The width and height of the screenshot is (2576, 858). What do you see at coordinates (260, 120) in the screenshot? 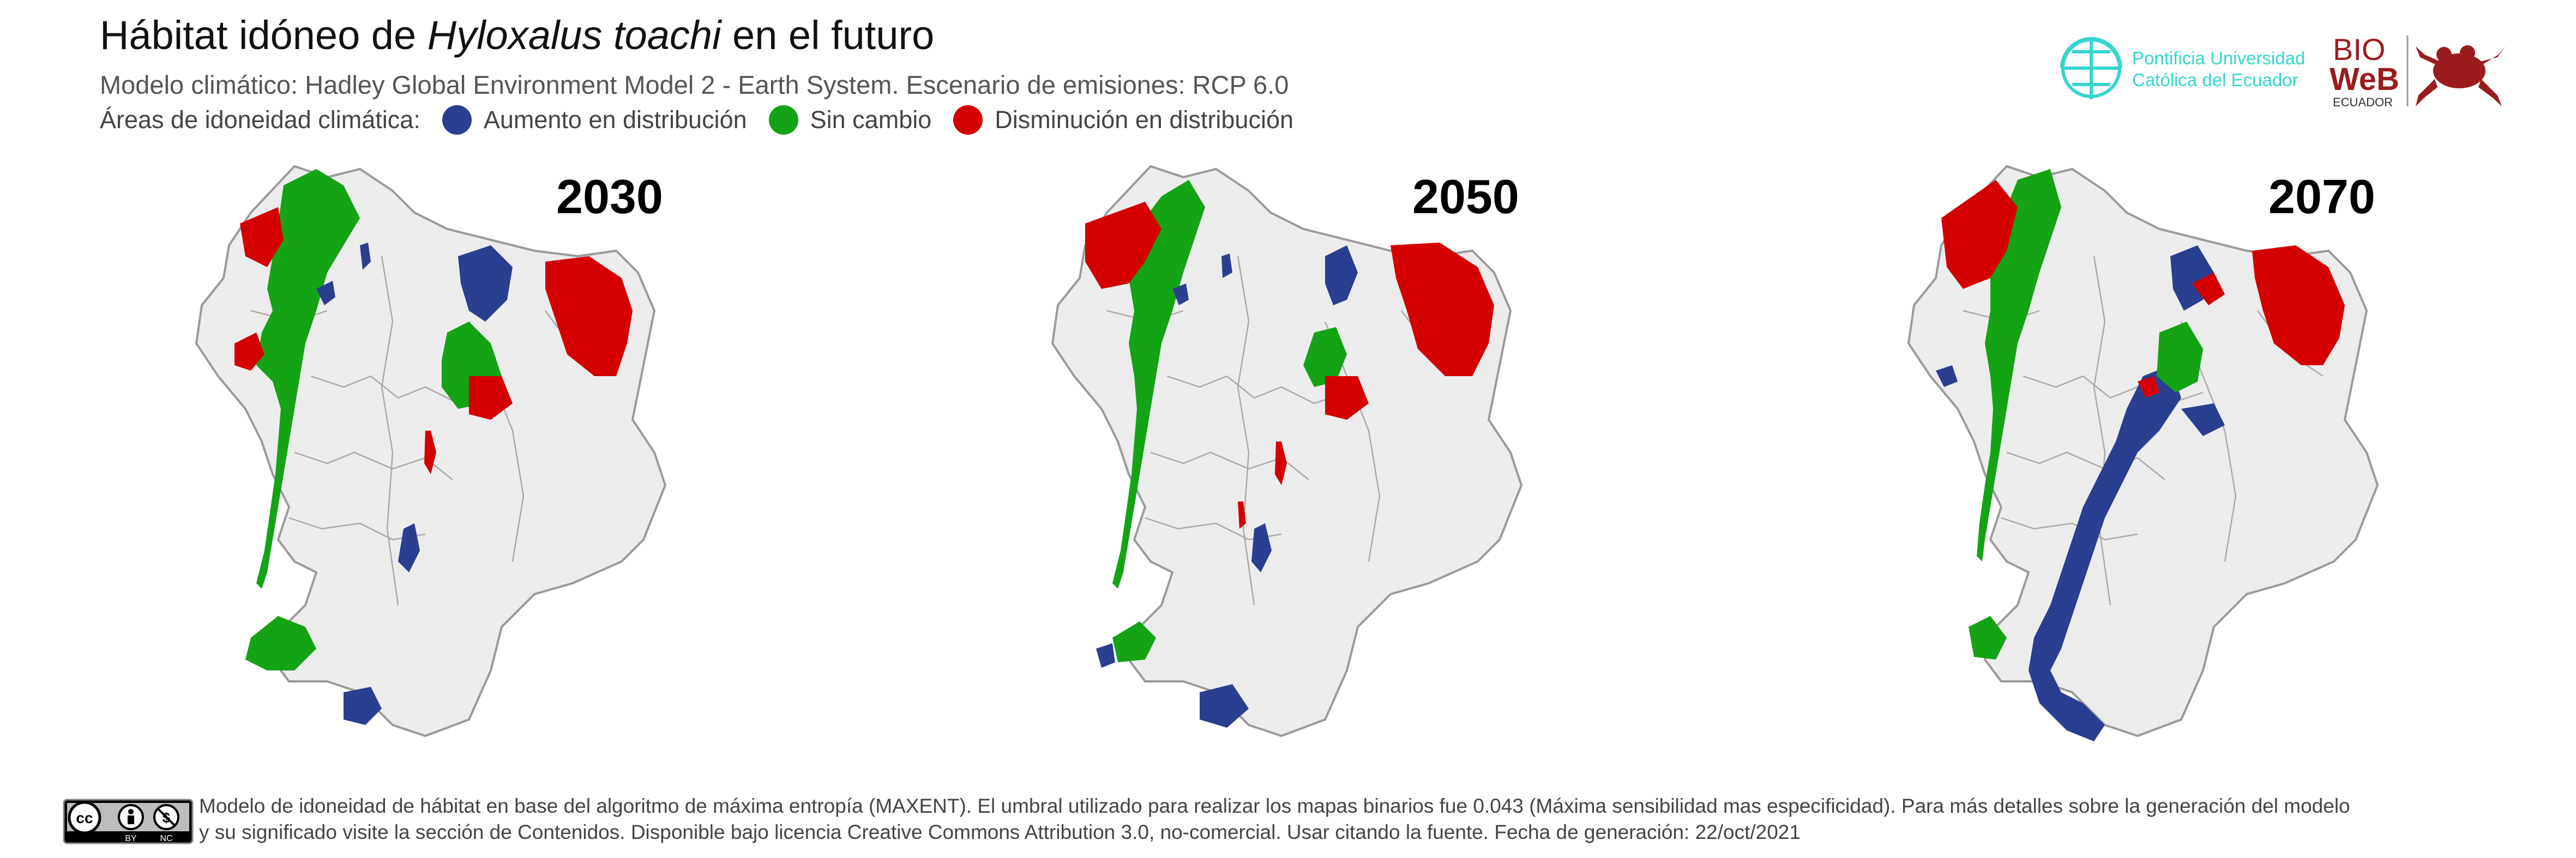
I see `legend-label: Áreas de idoneidad climática:` at bounding box center [260, 120].